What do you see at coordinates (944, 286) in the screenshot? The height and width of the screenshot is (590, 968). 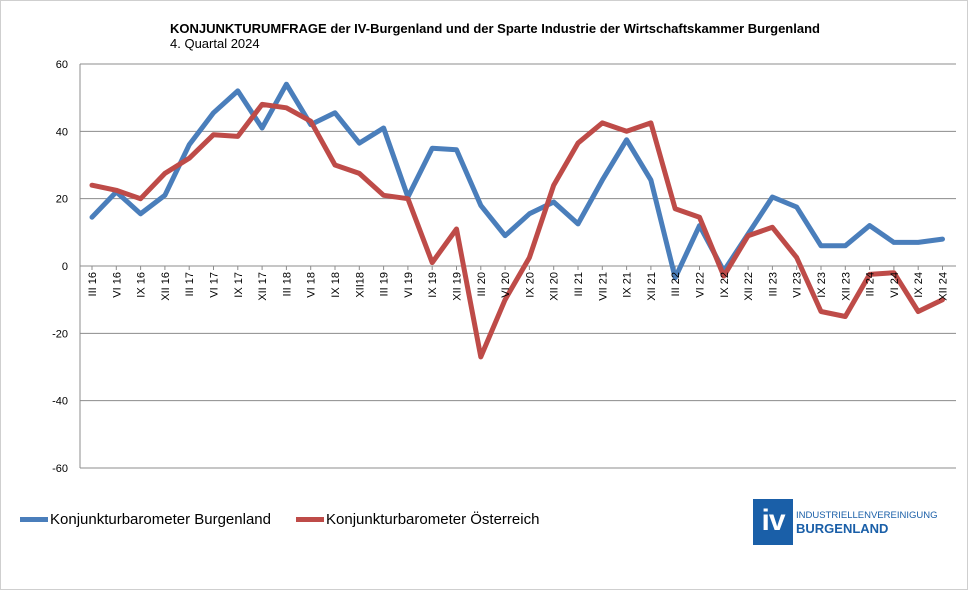 I see `x-tick-label: XII 24` at bounding box center [944, 286].